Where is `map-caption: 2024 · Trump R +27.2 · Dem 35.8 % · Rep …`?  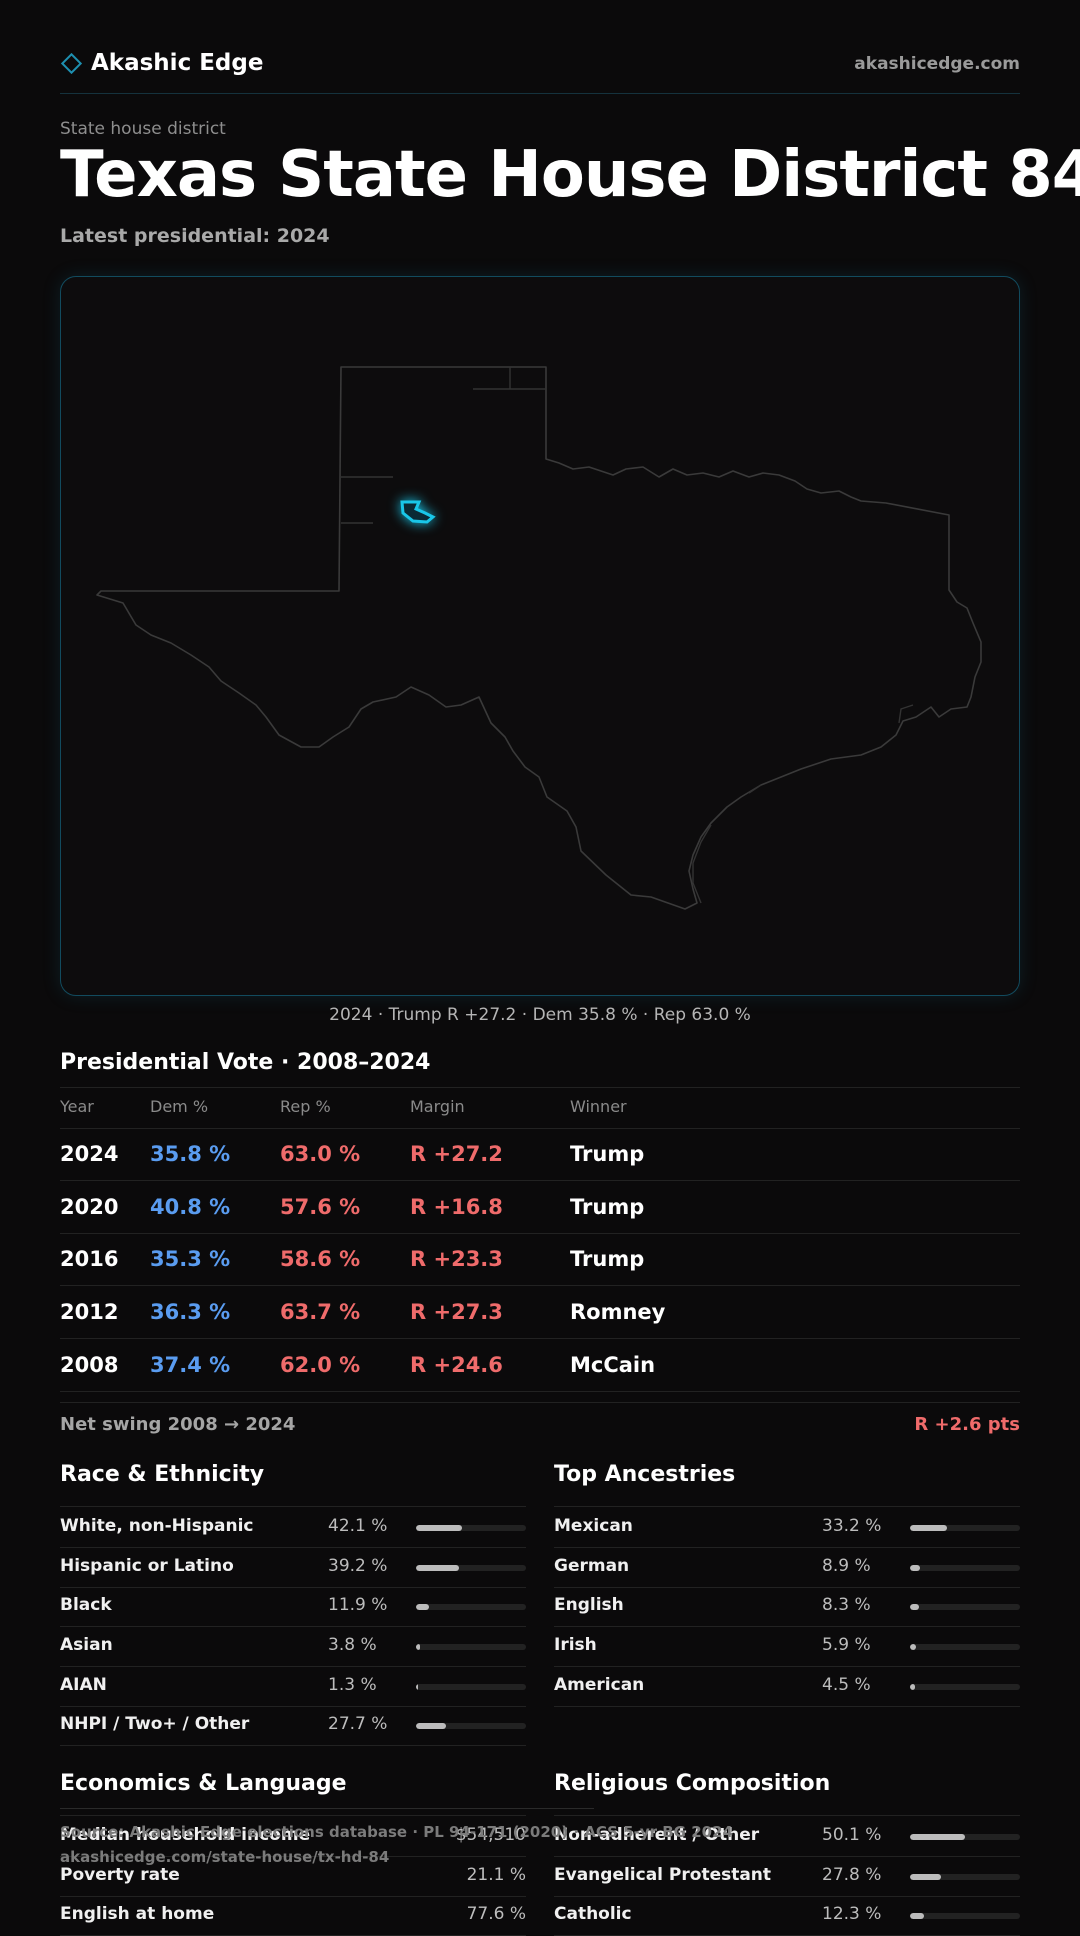 map-caption: 2024 · Trump R +27.2 · Dem 35.8 % · Rep … is located at coordinates (540, 1015).